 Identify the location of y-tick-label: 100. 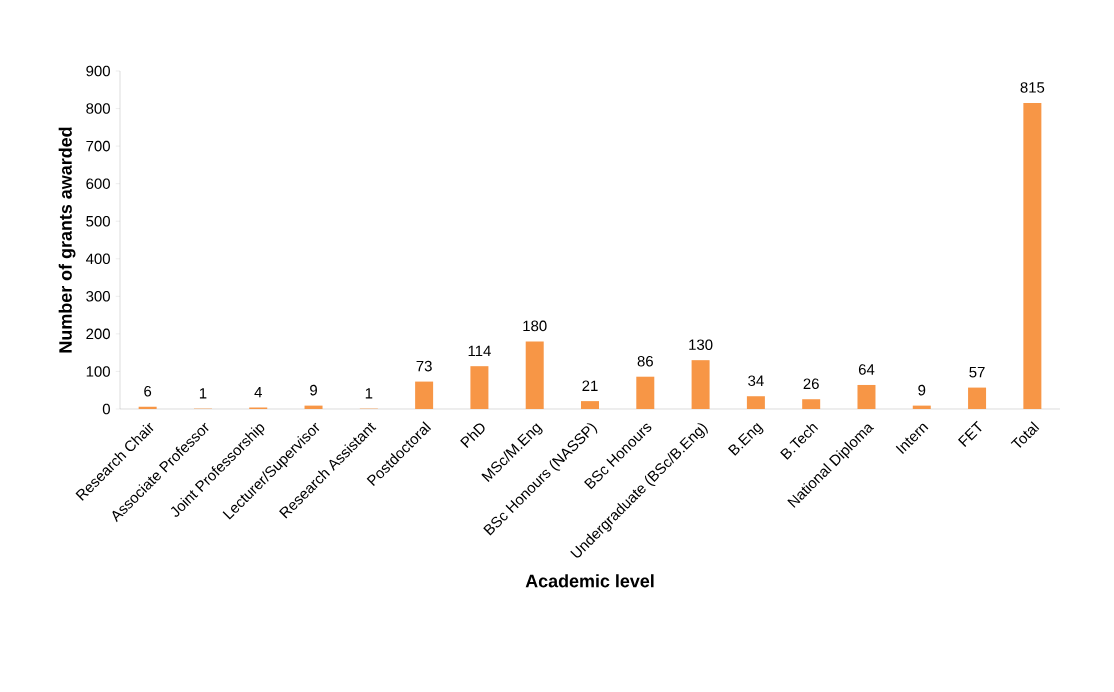
(98, 371).